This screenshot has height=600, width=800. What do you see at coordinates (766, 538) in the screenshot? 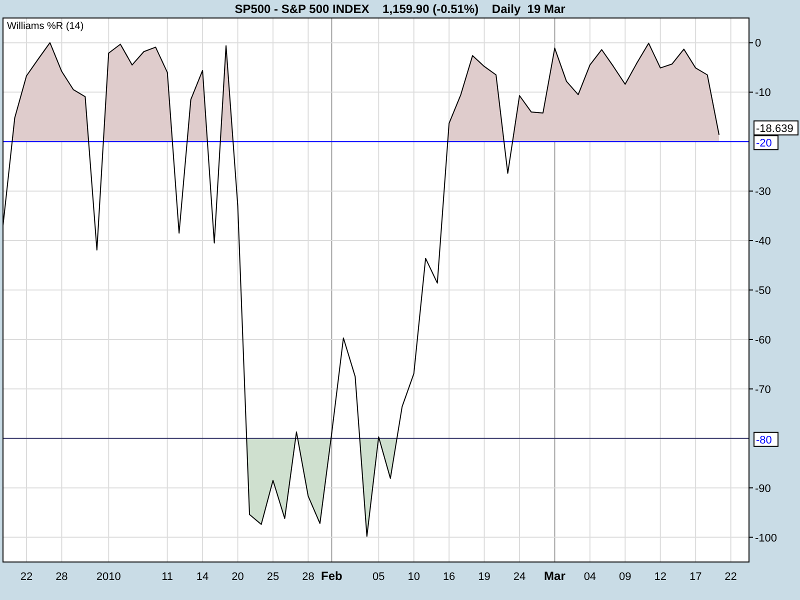
I see `y-tick-label: -100` at bounding box center [766, 538].